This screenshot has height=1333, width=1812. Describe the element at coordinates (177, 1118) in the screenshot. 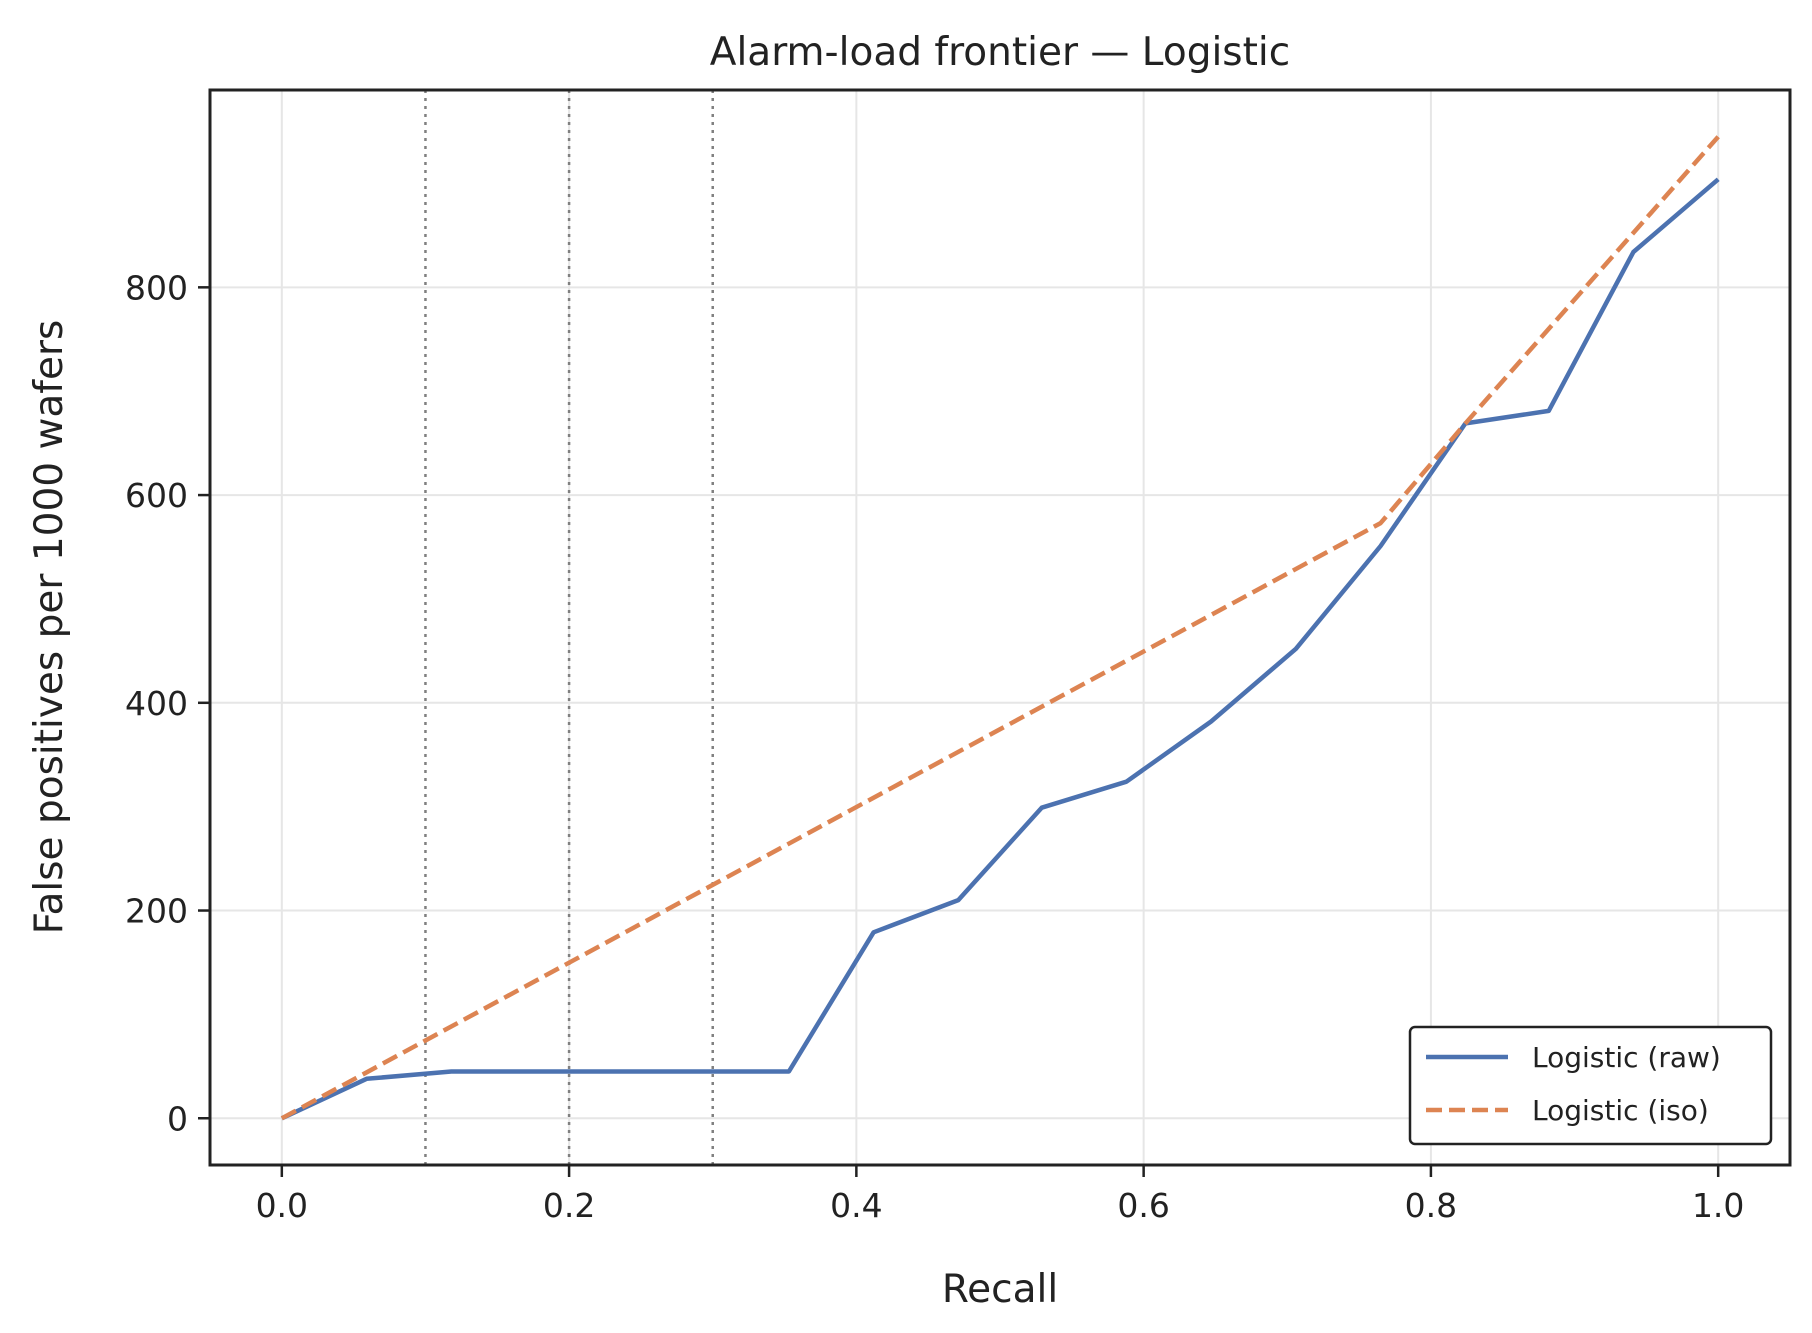

I see `y-tick-label: 0` at that location.